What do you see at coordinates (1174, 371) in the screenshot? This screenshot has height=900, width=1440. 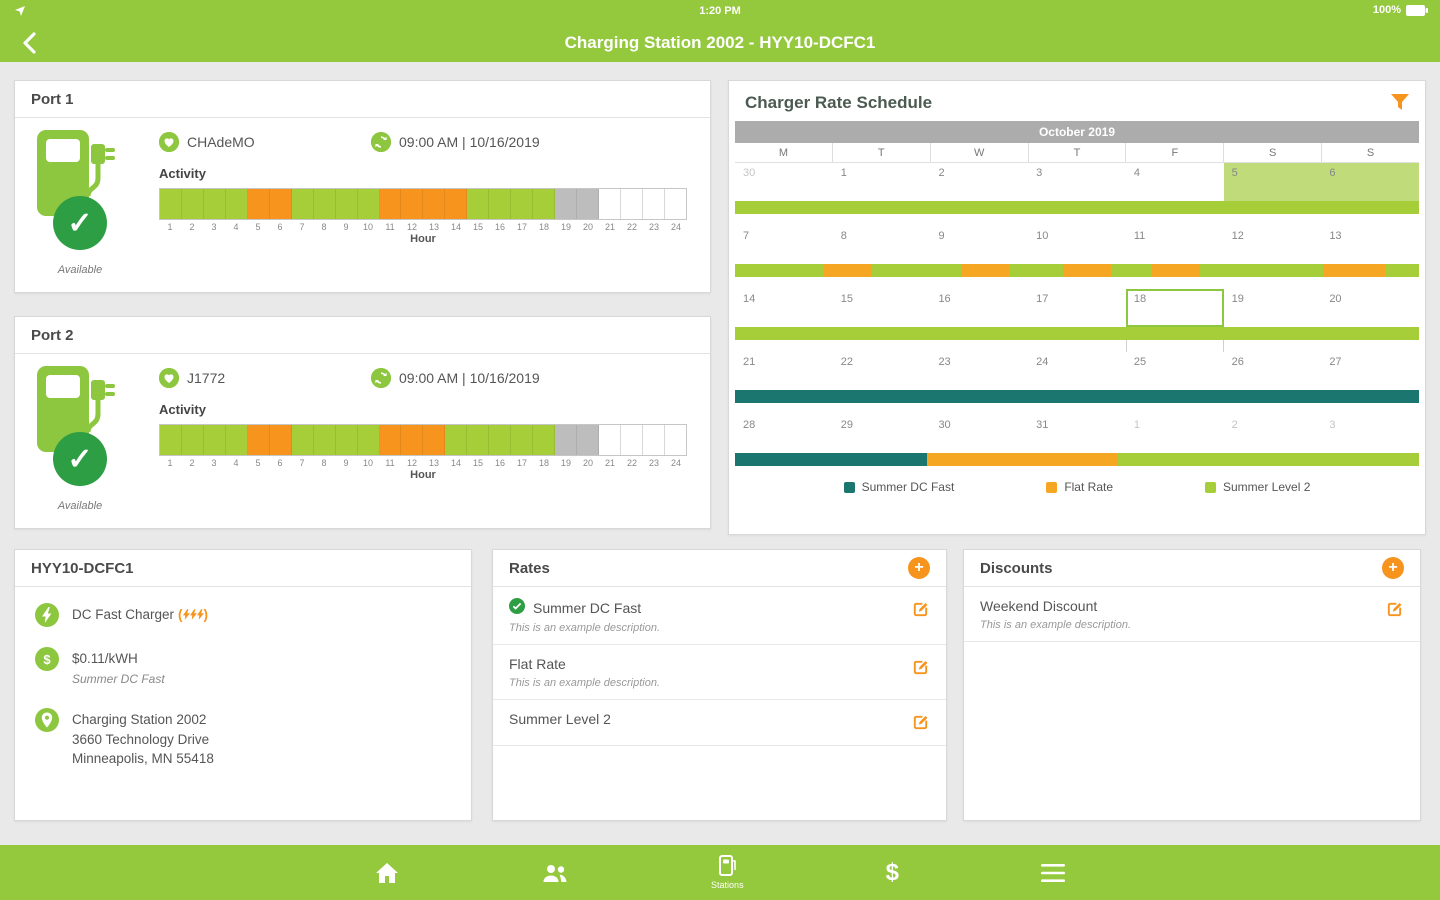 I see `calendar-day-cell: 25` at bounding box center [1174, 371].